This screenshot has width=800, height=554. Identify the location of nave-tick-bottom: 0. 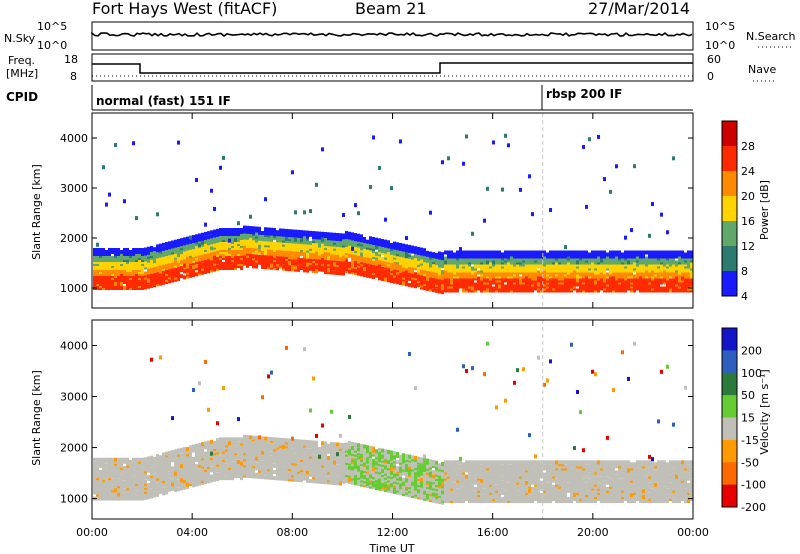
(710, 76).